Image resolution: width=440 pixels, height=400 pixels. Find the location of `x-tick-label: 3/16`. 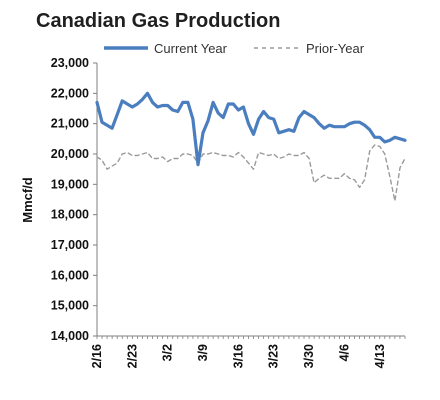

x-tick-label: 3/16 is located at coordinates (238, 356).